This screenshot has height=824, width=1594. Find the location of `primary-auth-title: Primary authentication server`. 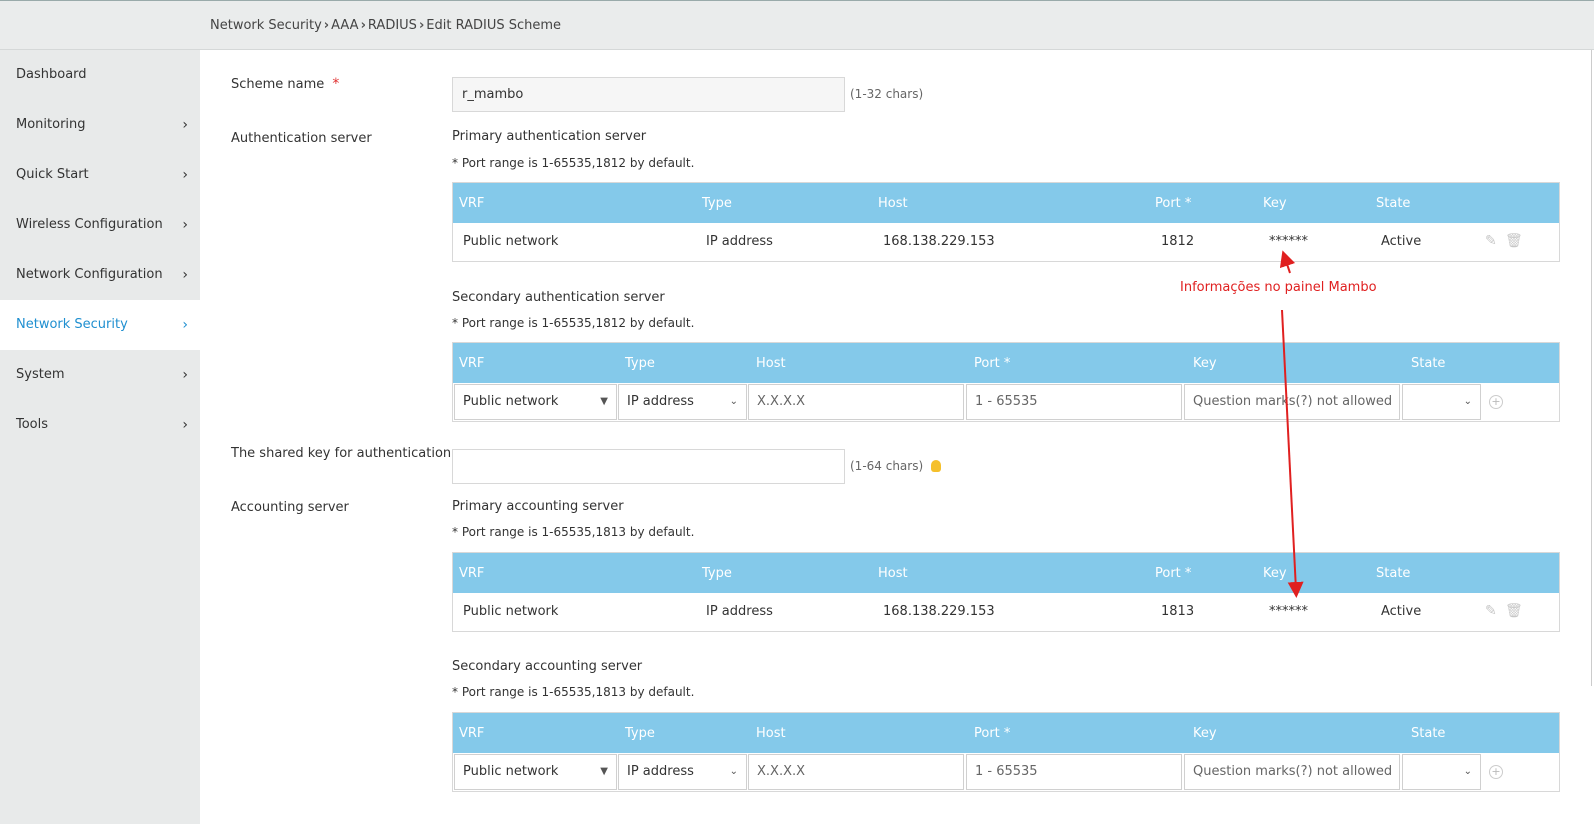

primary-auth-title: Primary authentication server is located at coordinates (549, 136).